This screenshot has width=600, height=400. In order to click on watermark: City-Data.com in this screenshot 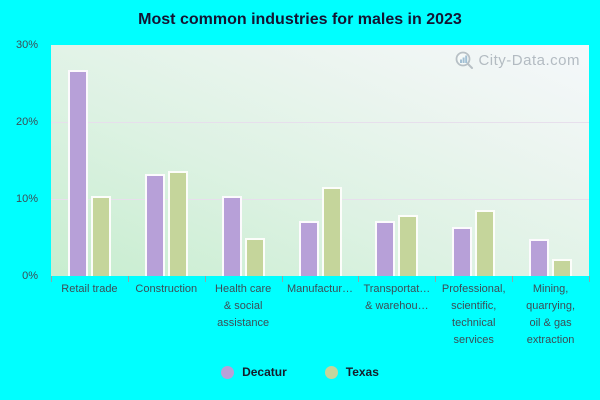, I will do `click(517, 60)`.